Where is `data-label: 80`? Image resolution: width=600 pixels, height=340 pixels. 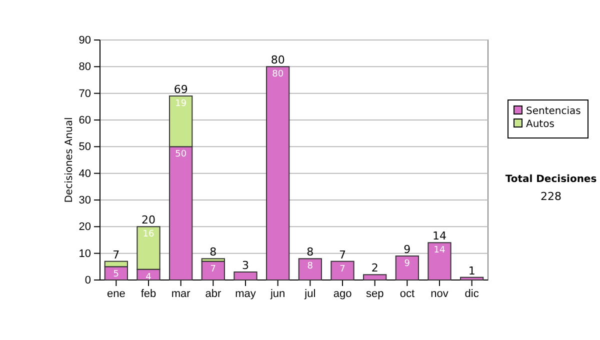
data-label: 80 is located at coordinates (278, 75).